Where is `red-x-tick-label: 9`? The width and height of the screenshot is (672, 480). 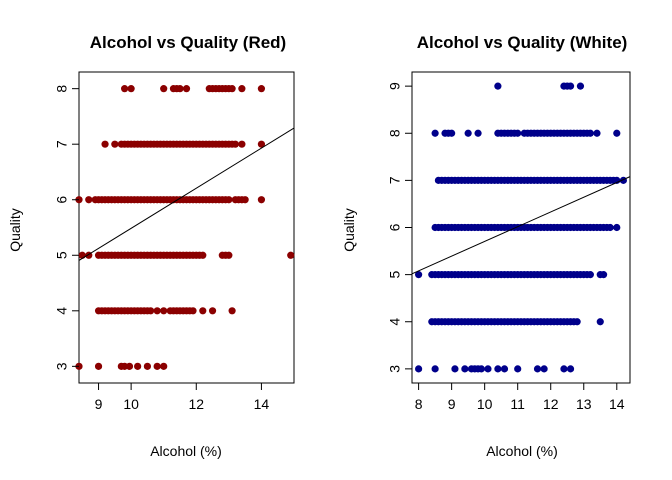
red-x-tick-label: 9 is located at coordinates (99, 404).